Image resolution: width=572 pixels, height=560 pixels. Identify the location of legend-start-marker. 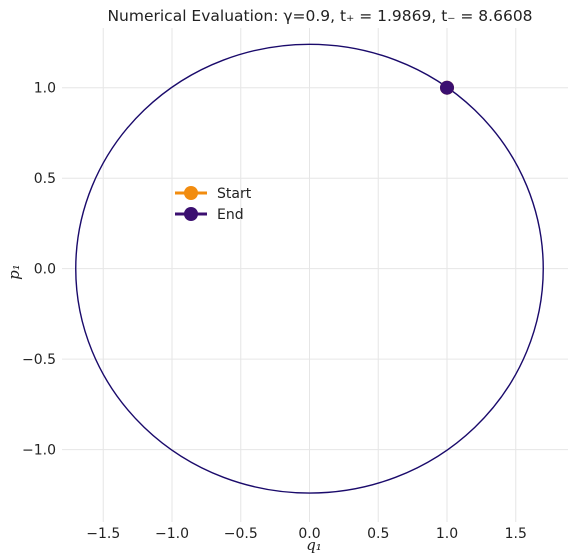
(191, 193).